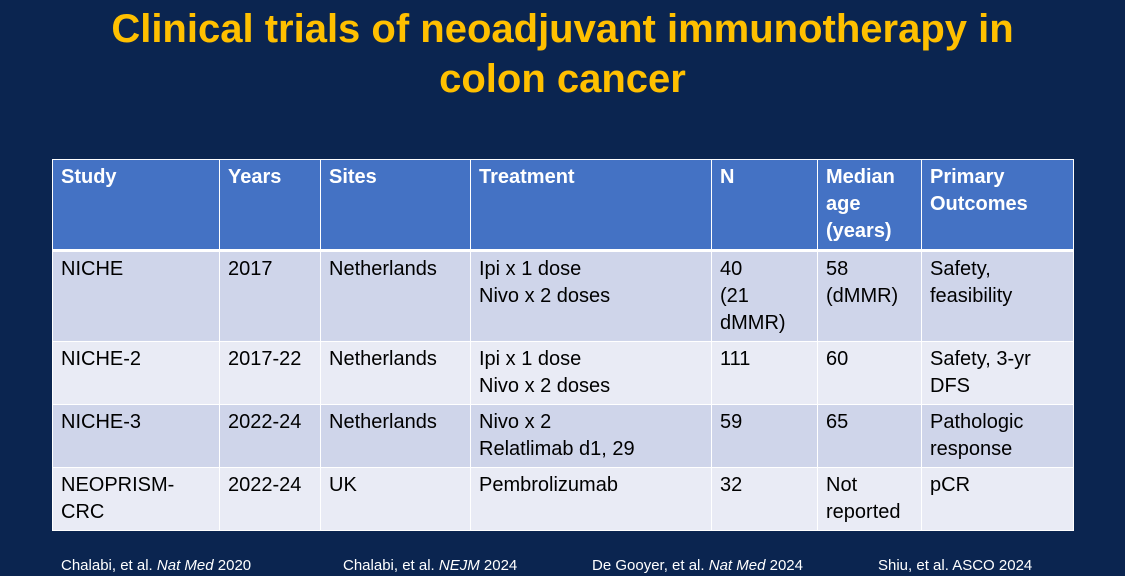 This screenshot has height=576, width=1125. I want to click on citation-journal: NEJM, so click(459, 565).